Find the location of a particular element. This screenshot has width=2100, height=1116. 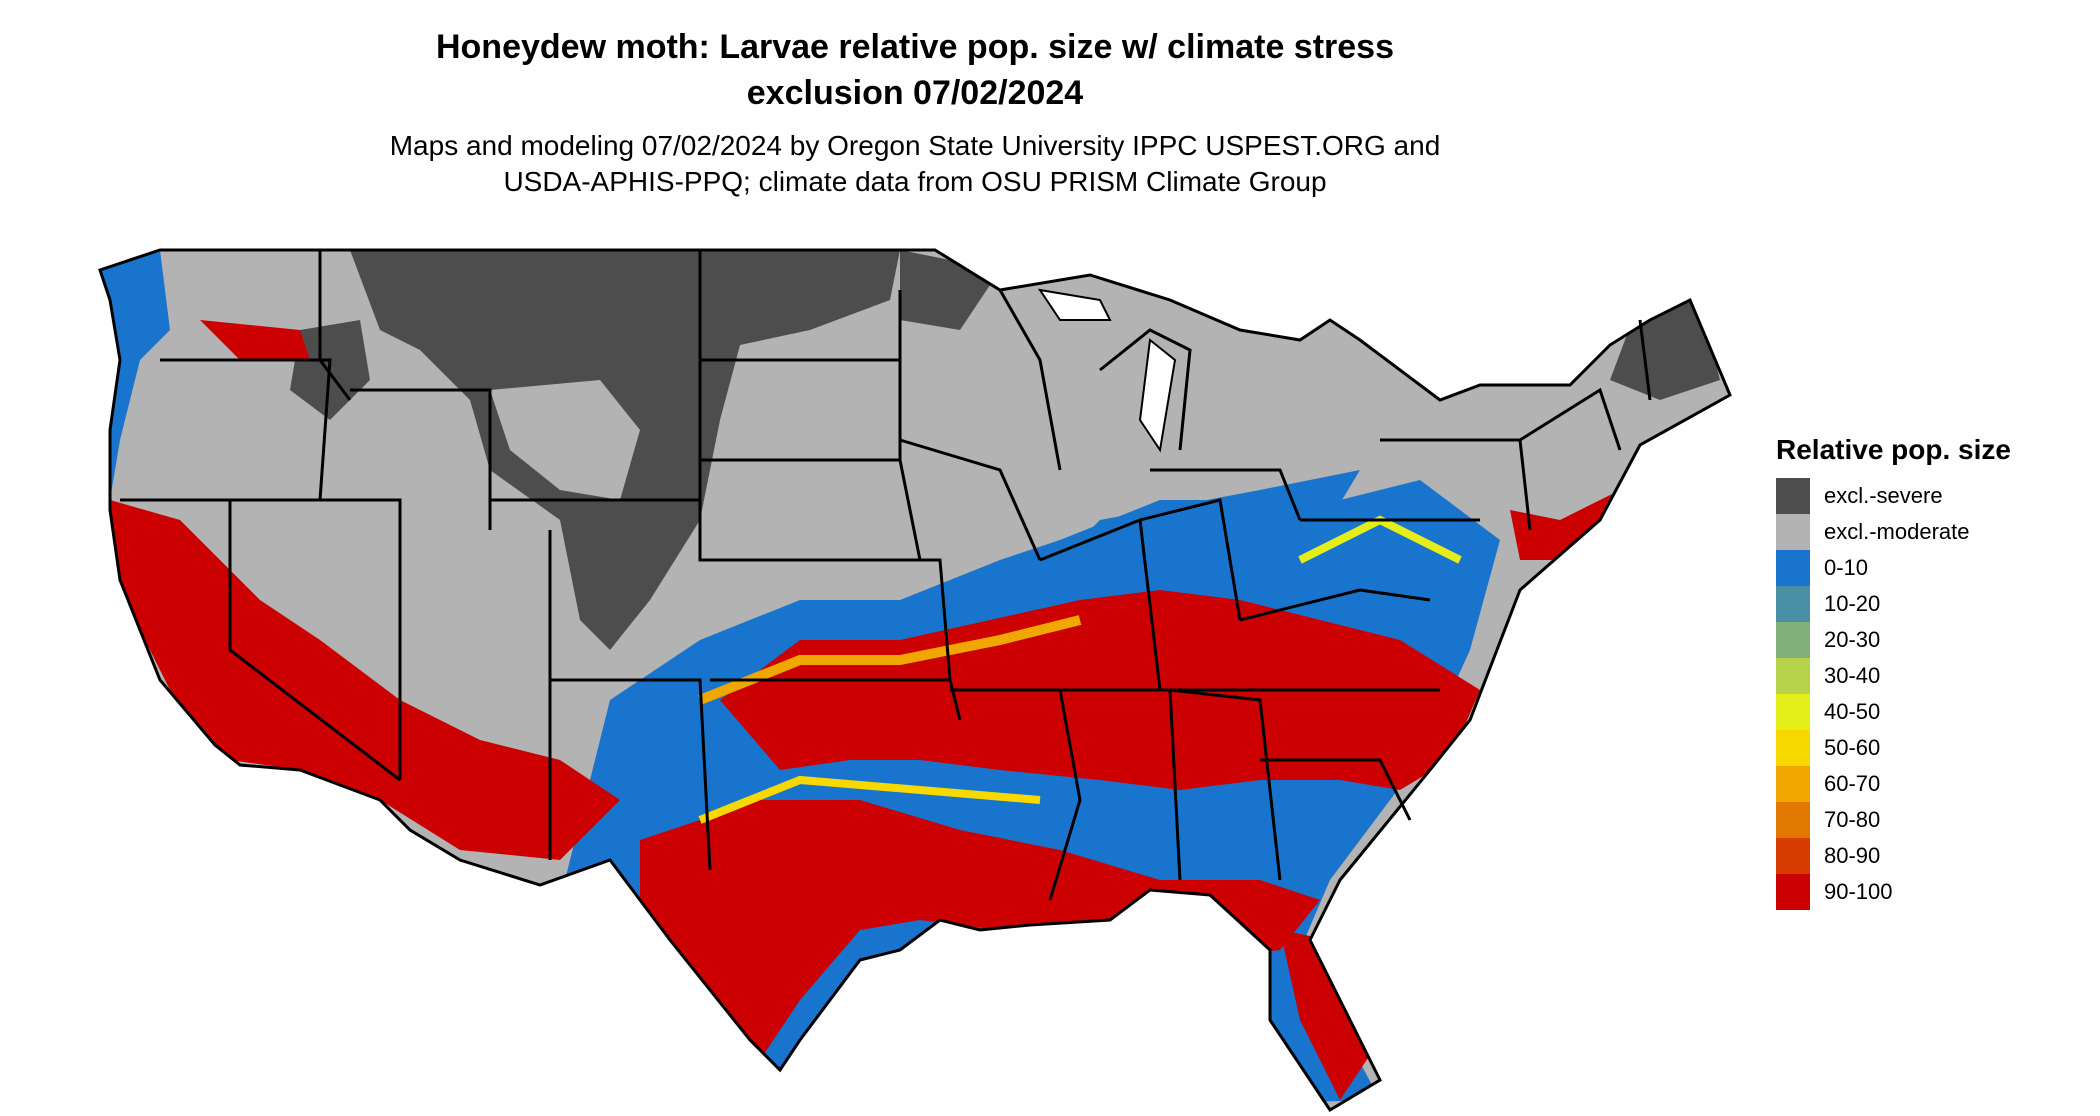

legend-title: Relative pop. size is located at coordinates (1893, 449).